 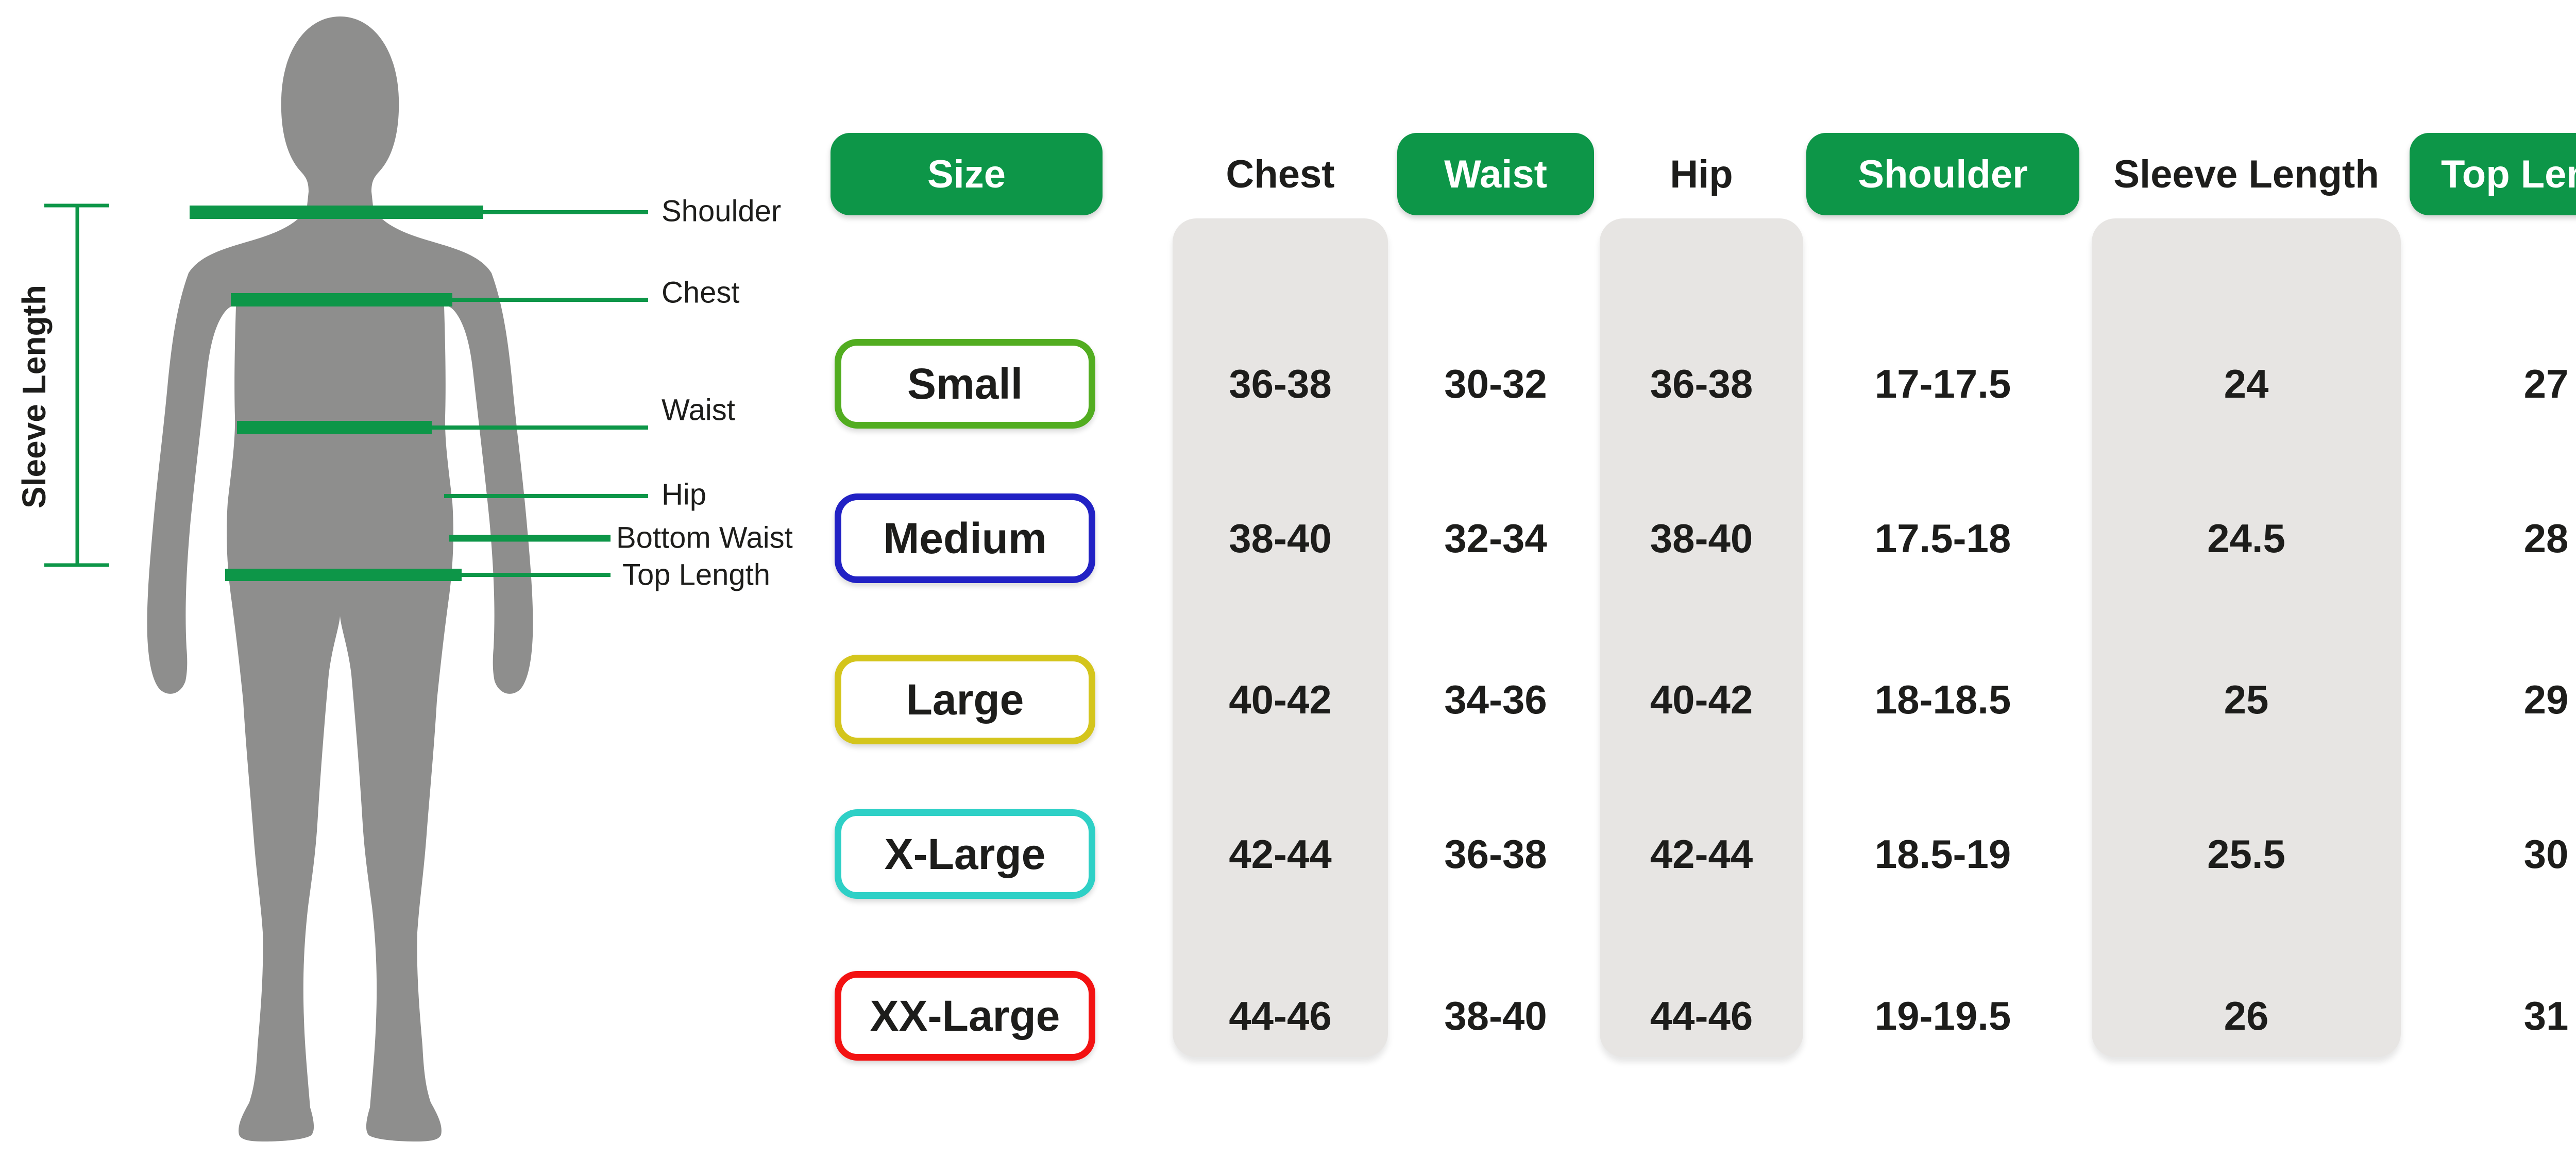 What do you see at coordinates (1280, 637) in the screenshot?
I see `column-panel-chest` at bounding box center [1280, 637].